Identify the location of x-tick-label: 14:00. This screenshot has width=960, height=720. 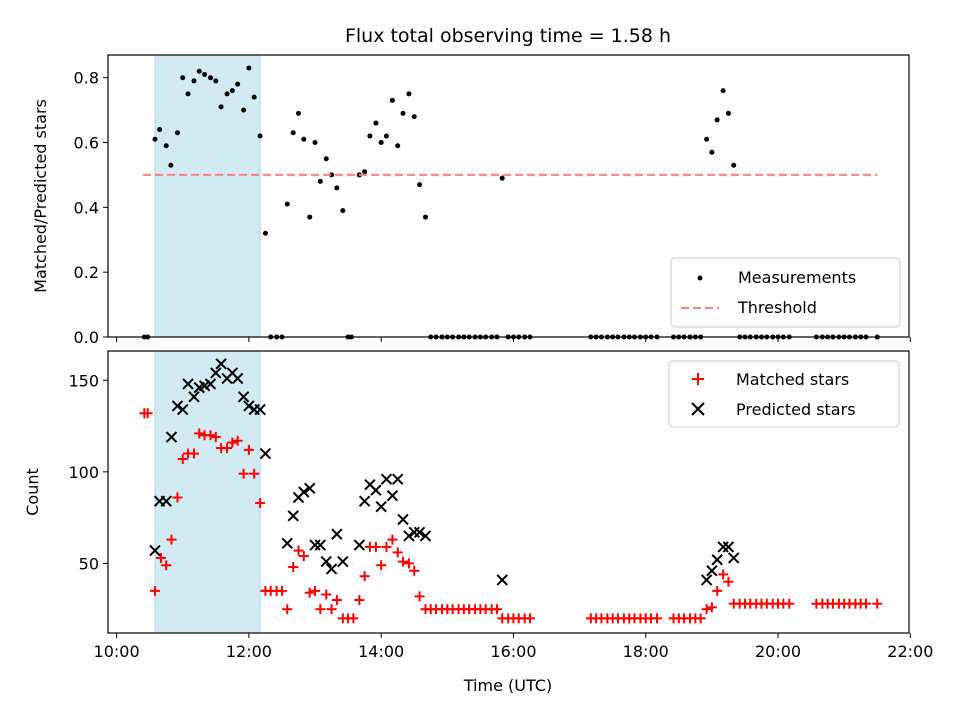
(381, 651).